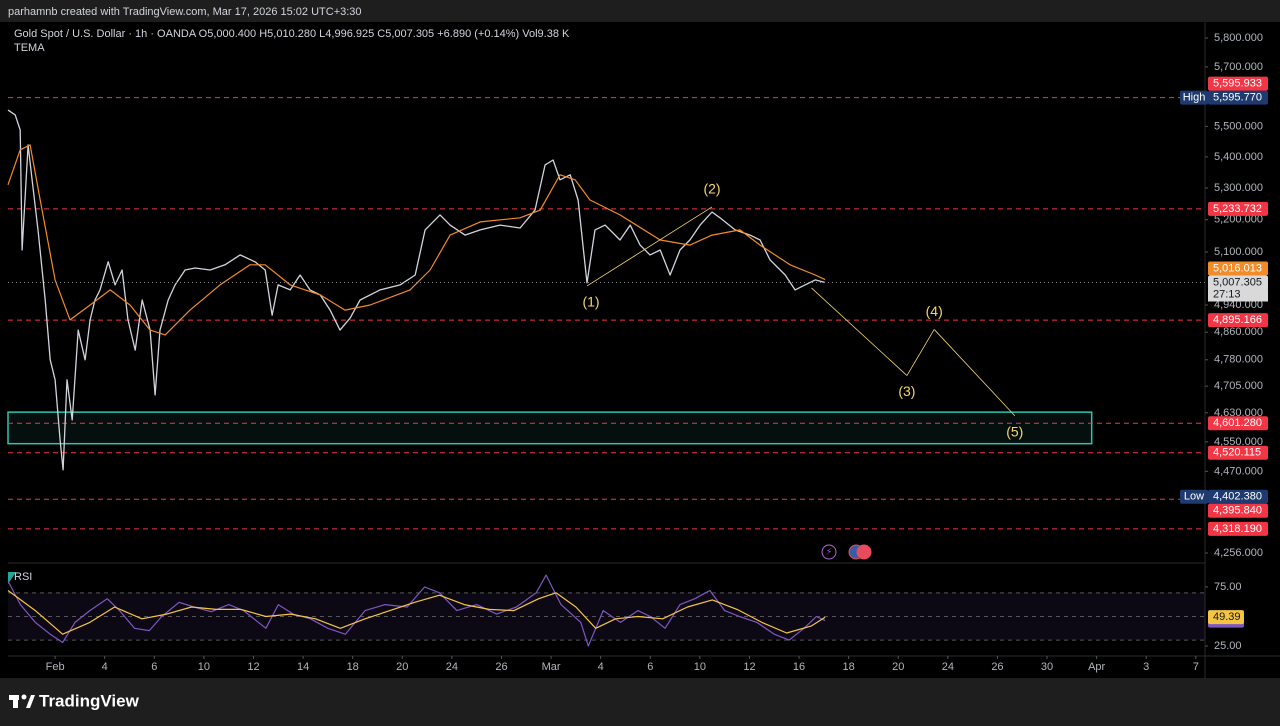  I want to click on y-tick-label: 4,630.000, so click(1238, 413).